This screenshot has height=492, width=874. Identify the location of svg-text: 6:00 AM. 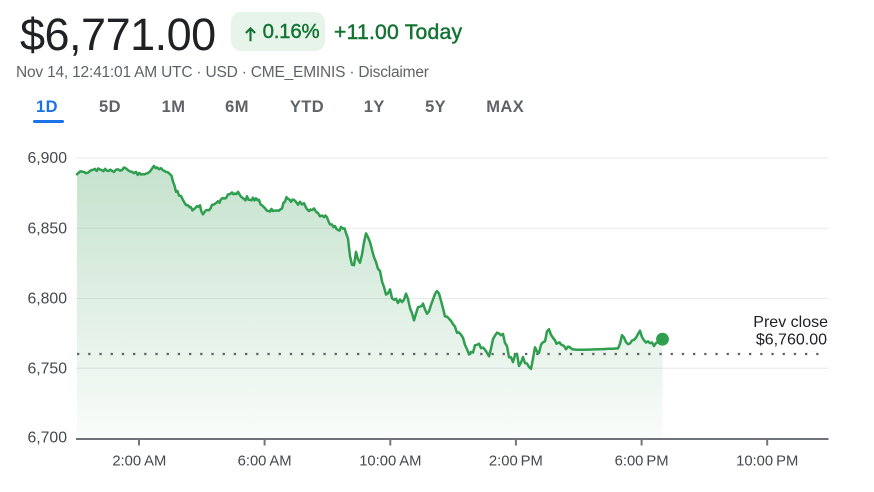
(265, 461).